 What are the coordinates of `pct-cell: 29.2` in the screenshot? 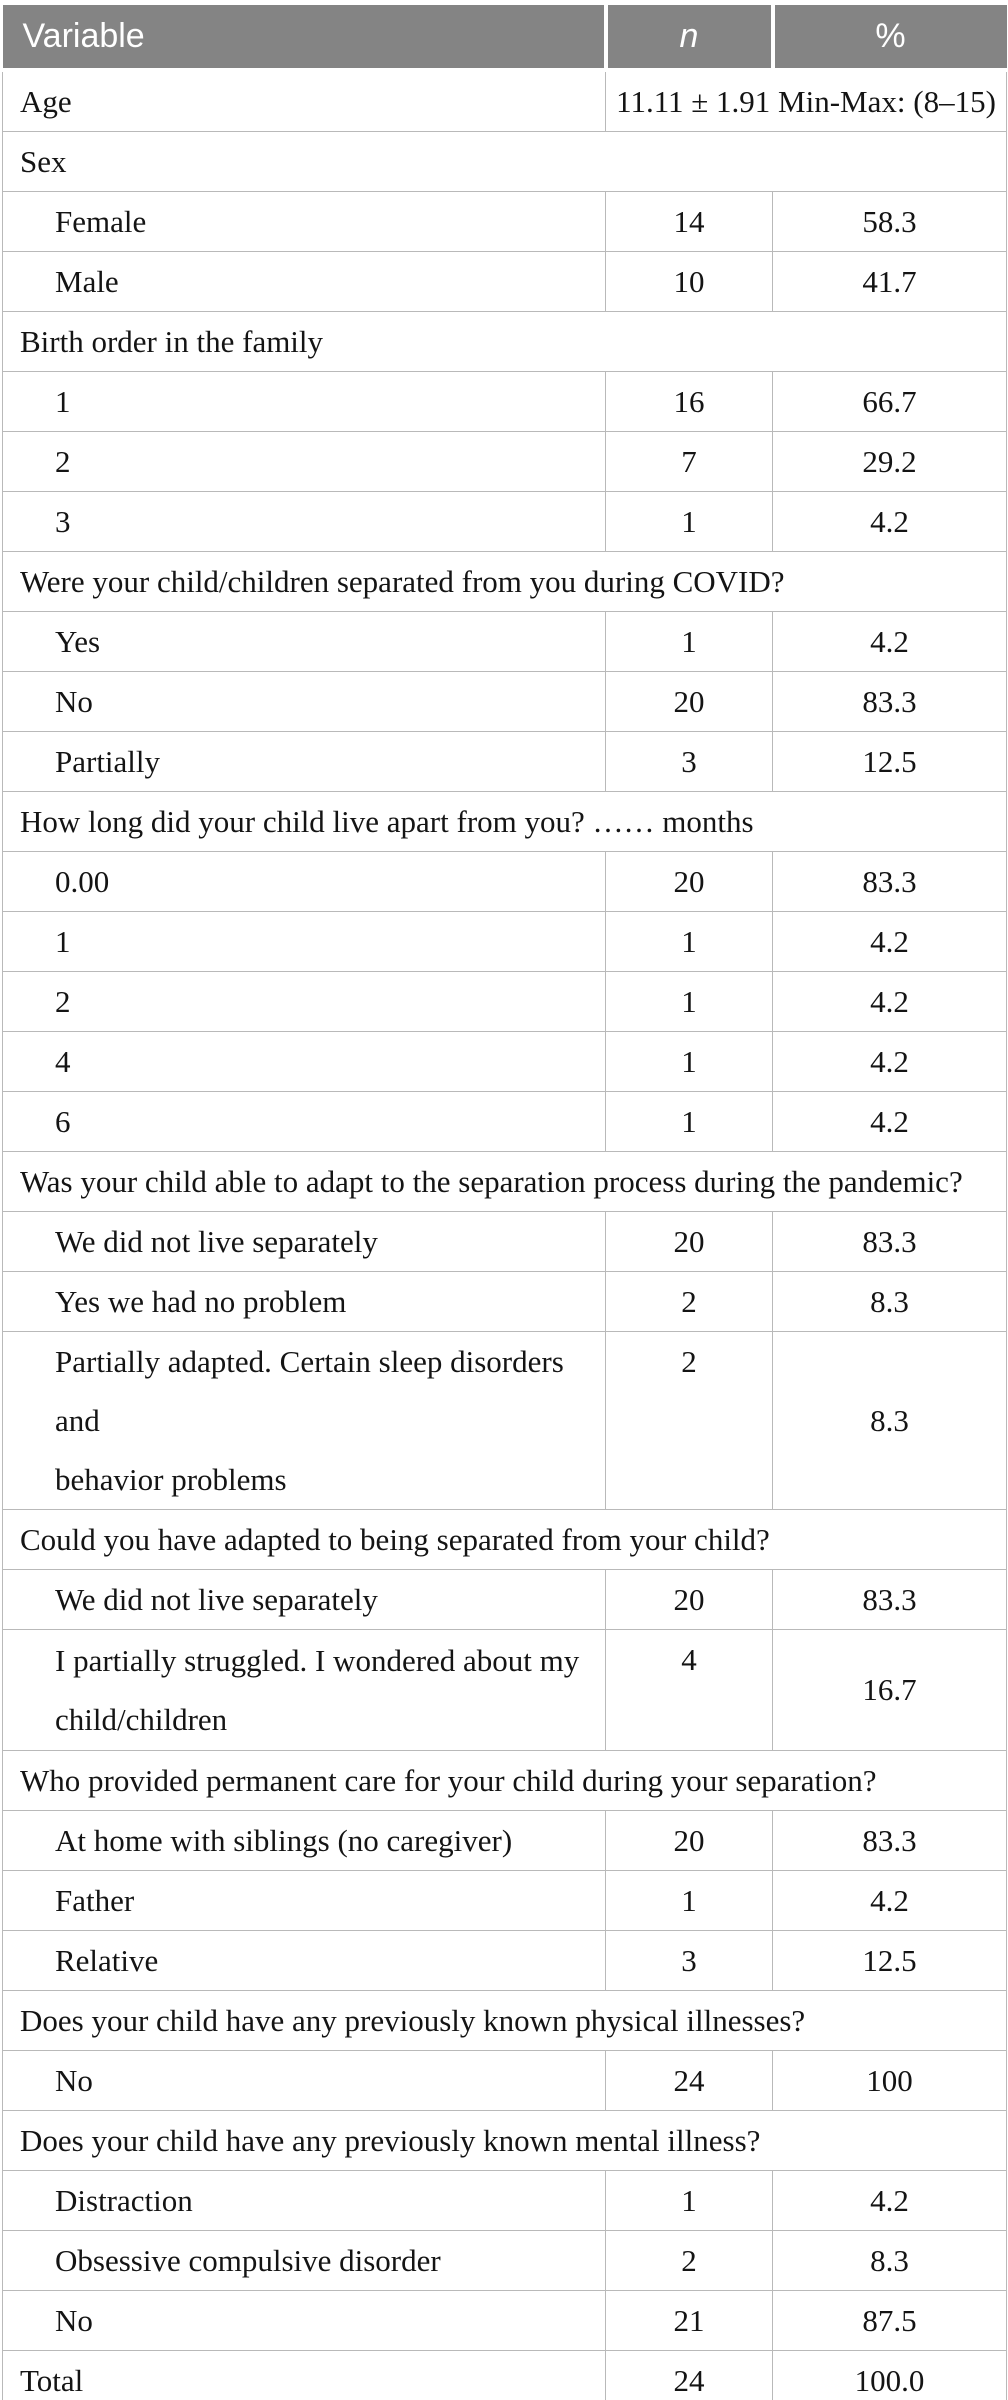 It's located at (889, 461).